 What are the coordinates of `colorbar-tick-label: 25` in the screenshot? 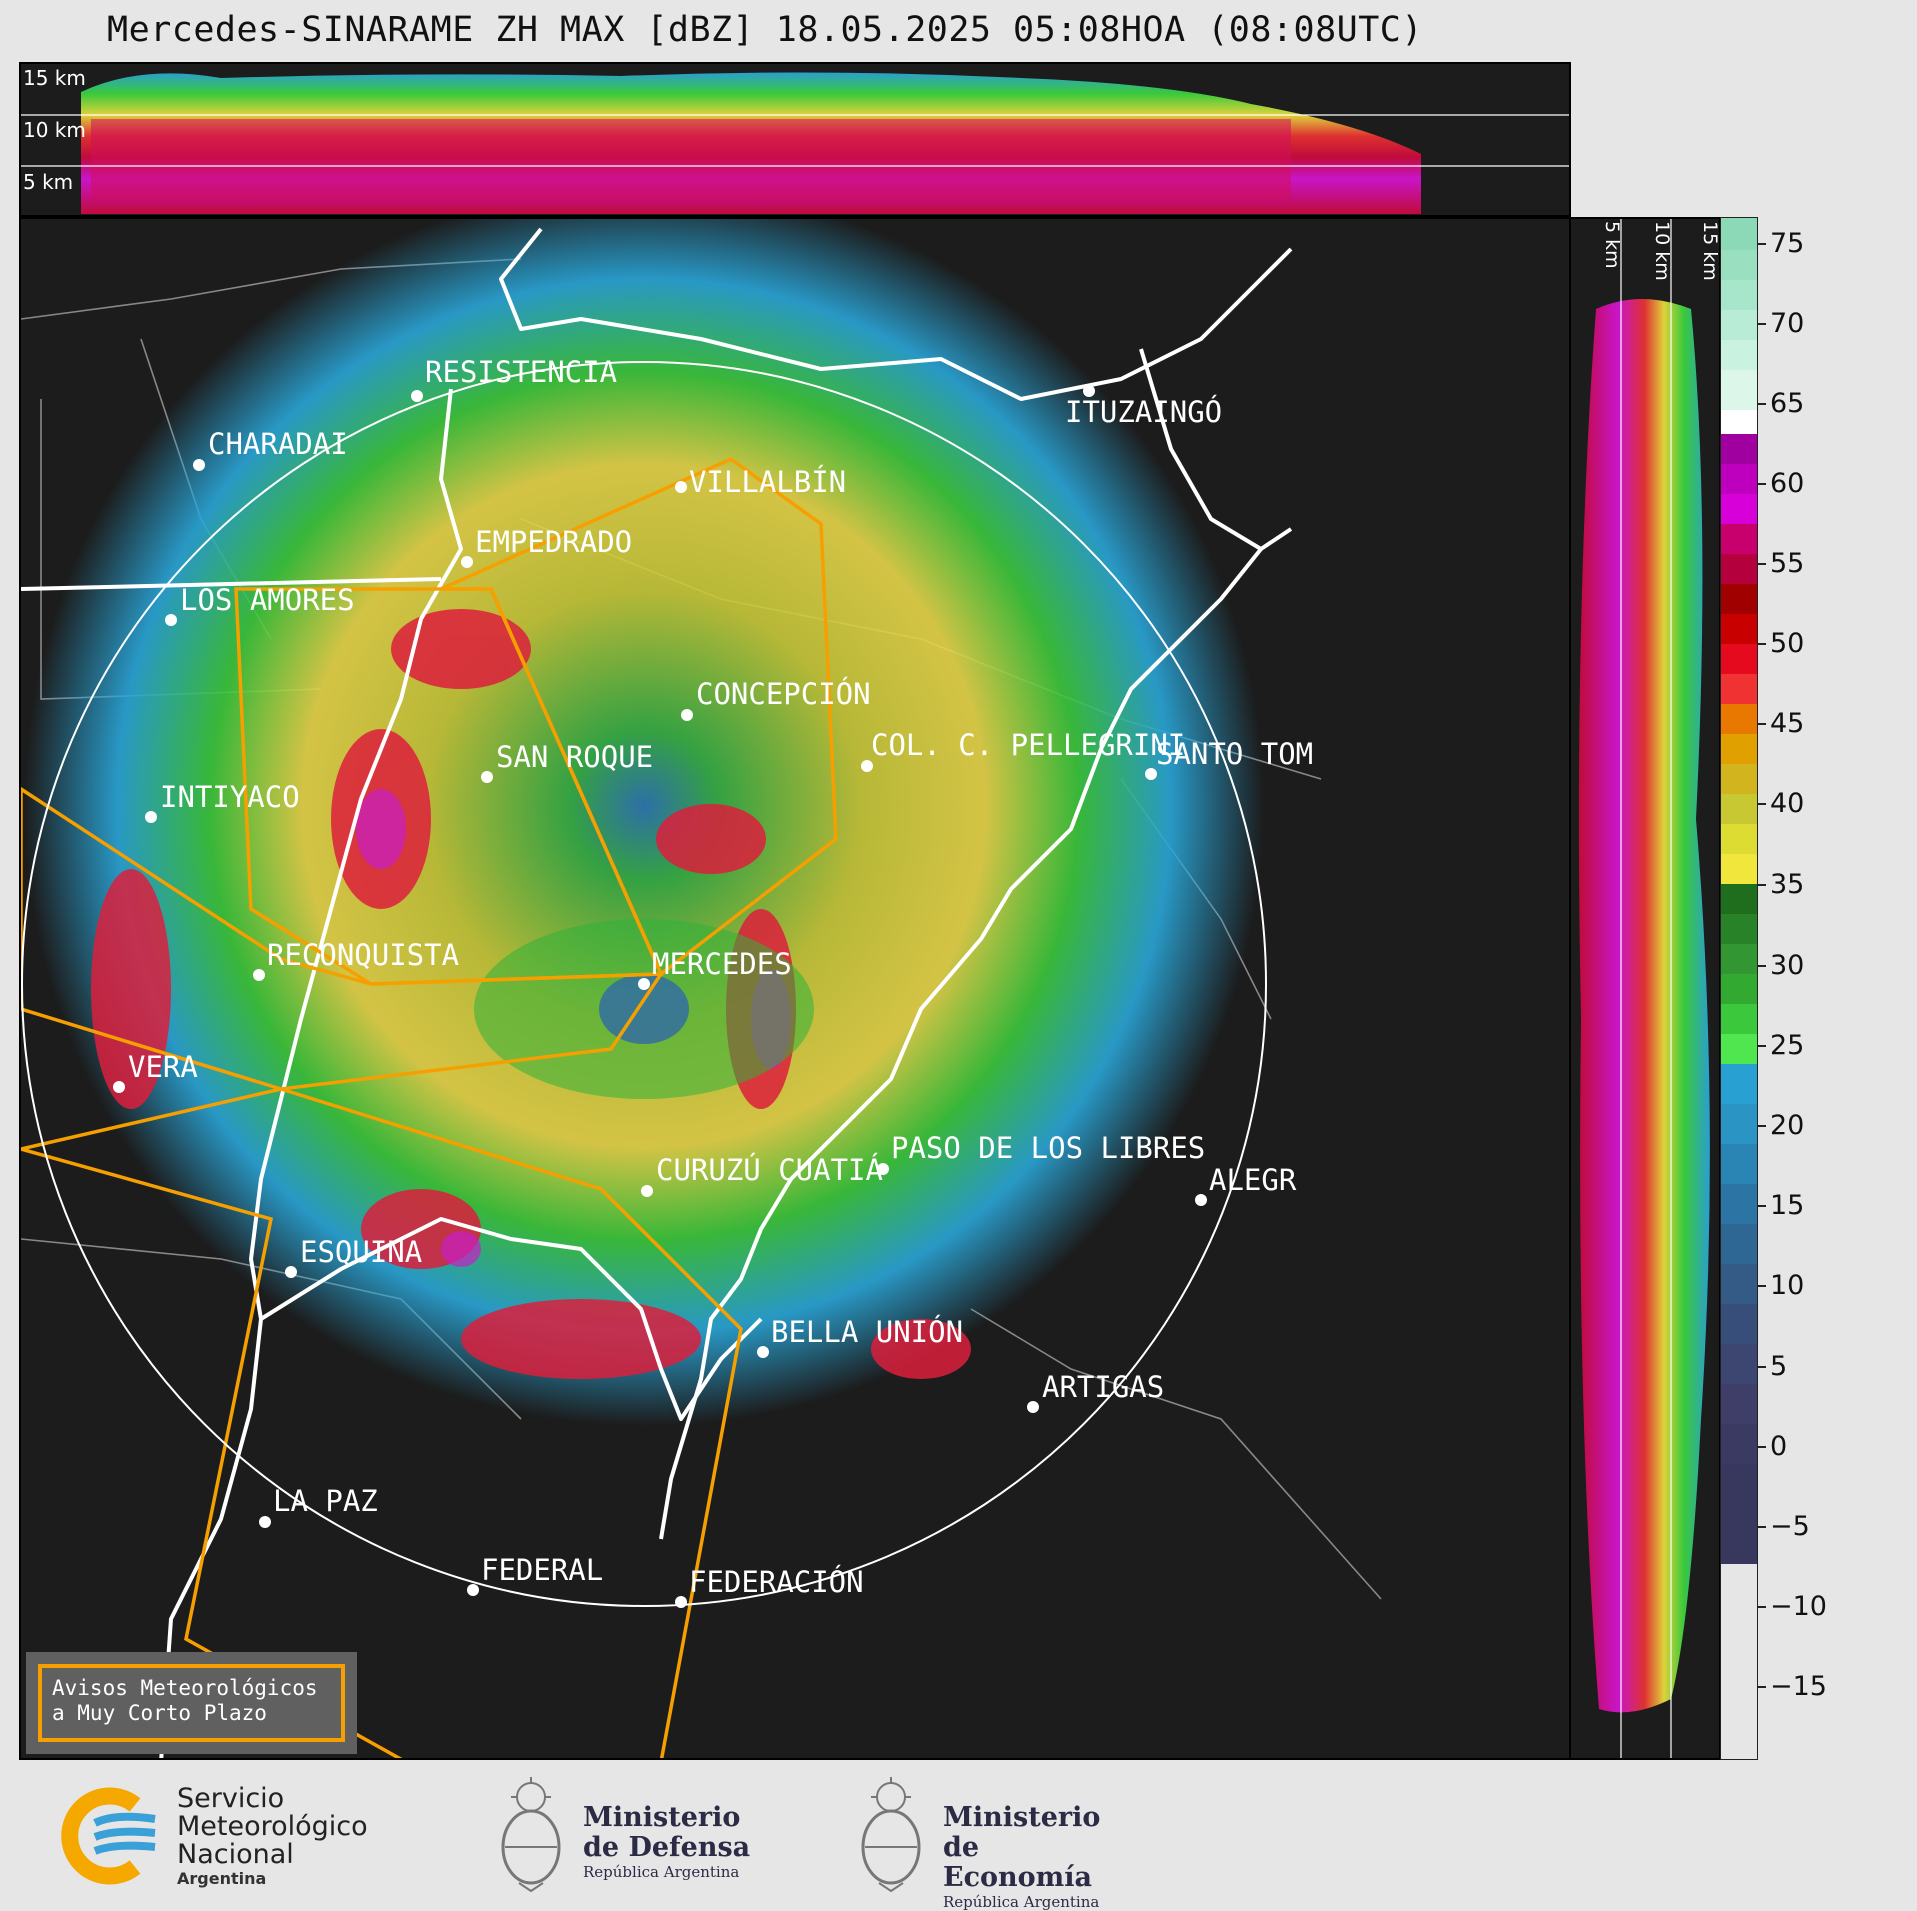 It's located at (1787, 1045).